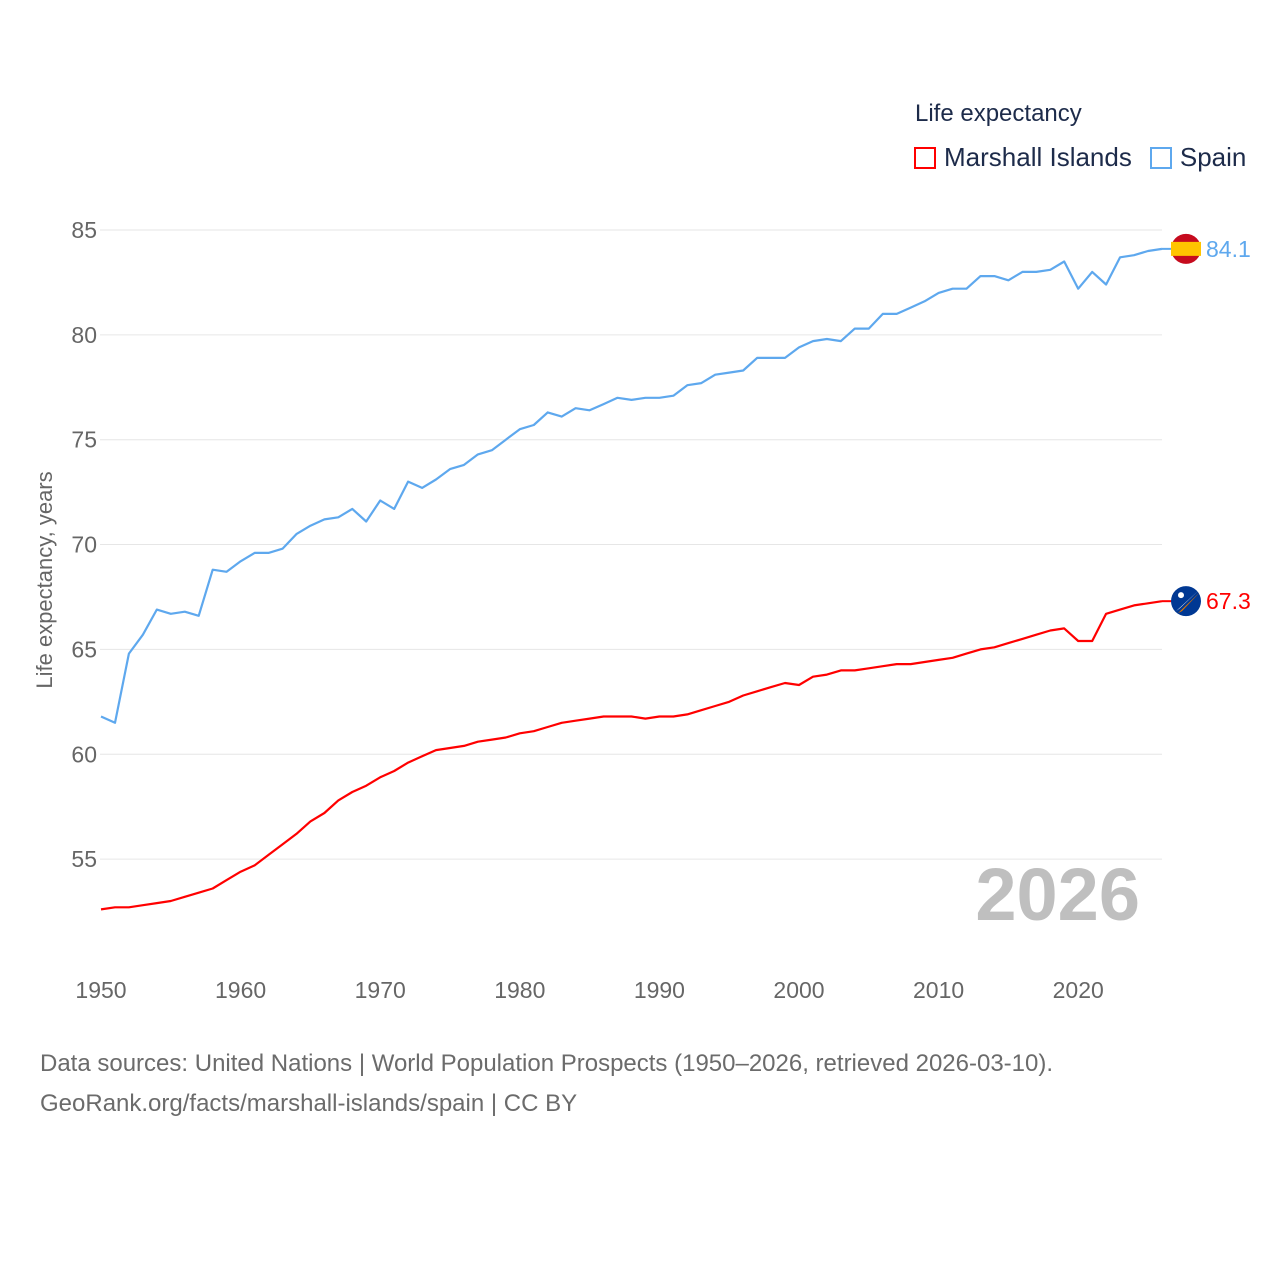 This screenshot has width=1280, height=1280. Describe the element at coordinates (100, 990) in the screenshot. I see `x-tick-label: 1950` at that location.